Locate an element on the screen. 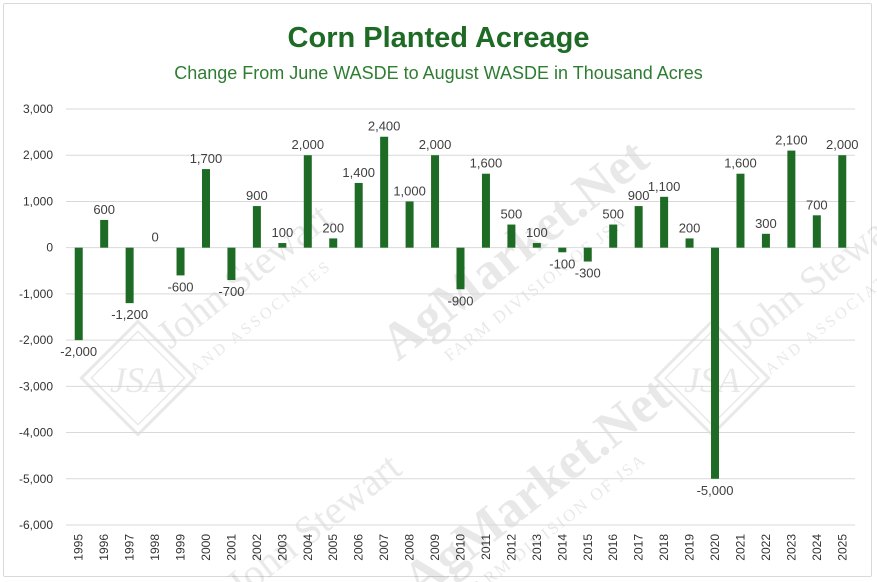 This screenshot has width=877, height=582. data-label-2001: -700 is located at coordinates (231, 291).